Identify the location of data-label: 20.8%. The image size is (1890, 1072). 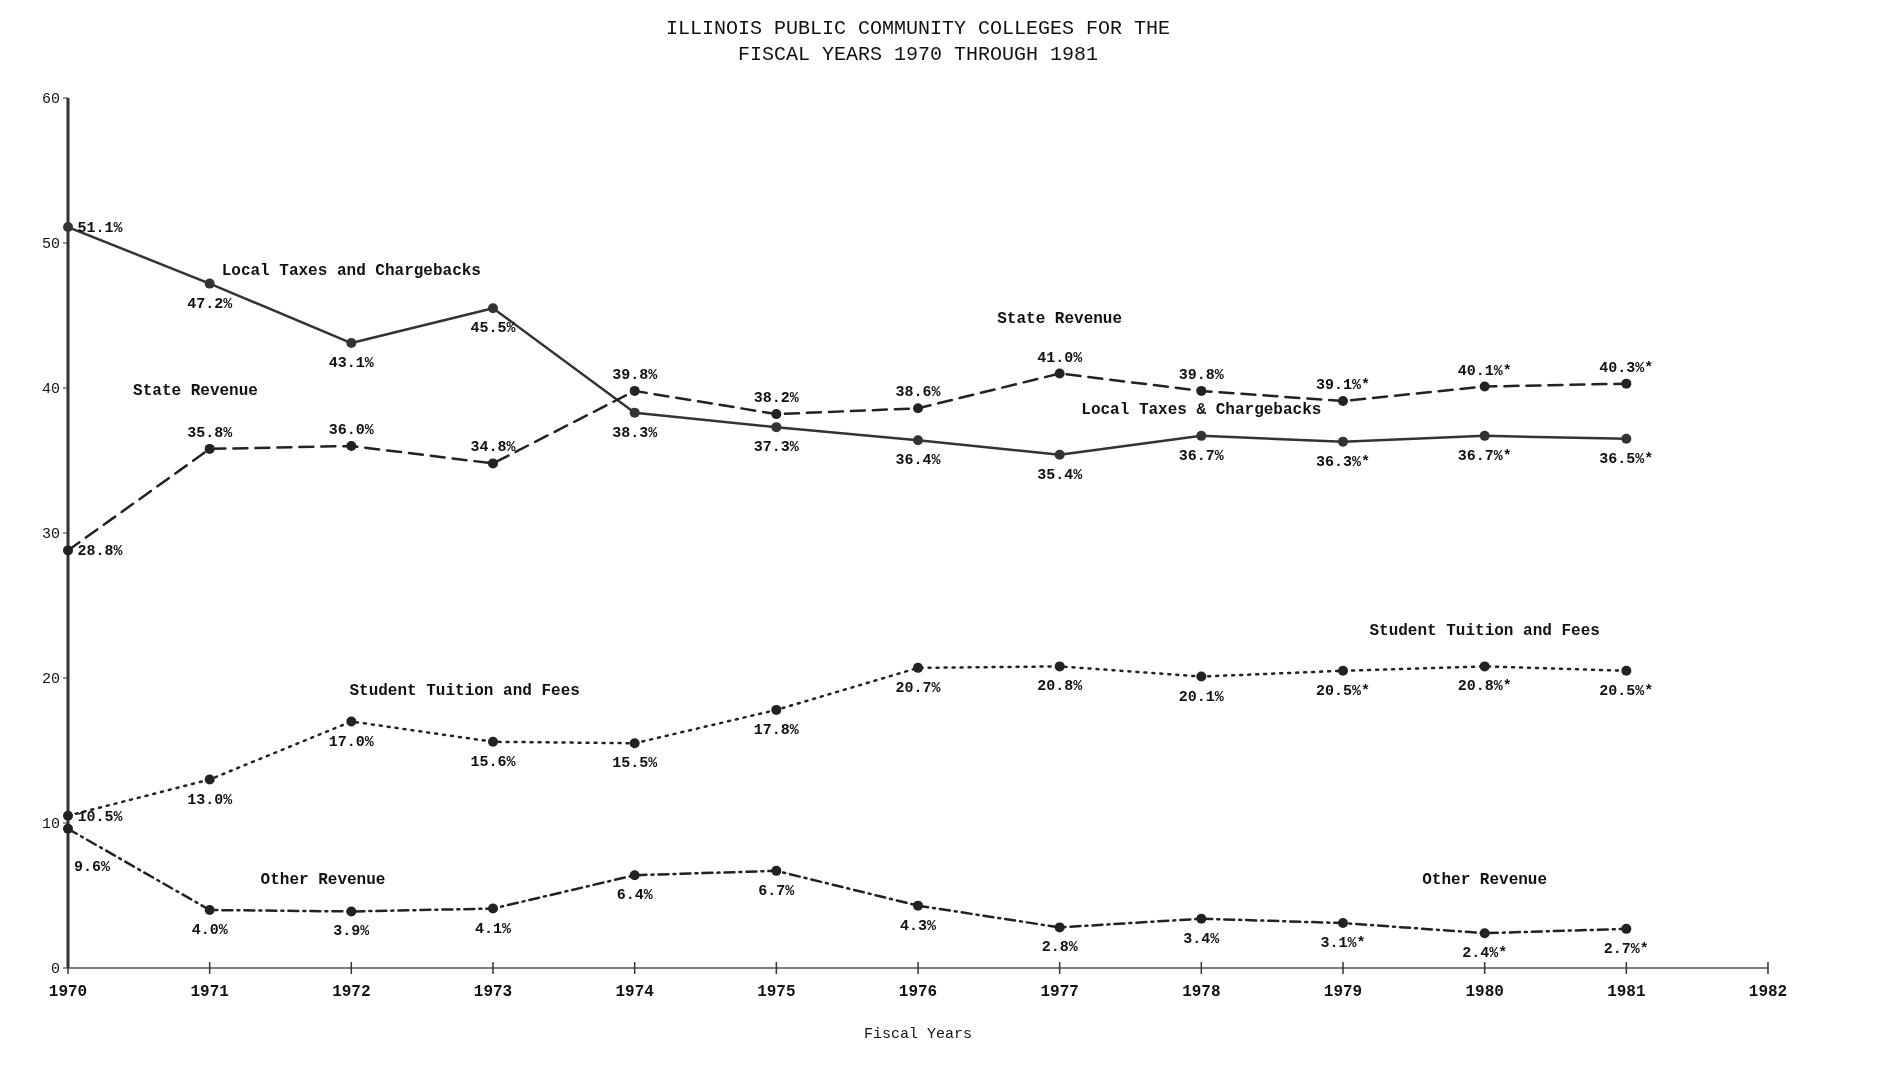
(1060, 687).